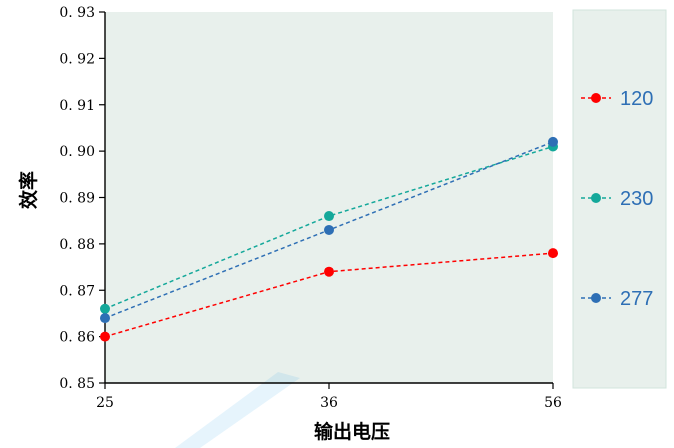 Image resolution: width=674 pixels, height=448 pixels. Describe the element at coordinates (77, 384) in the screenshot. I see `y-tick-label: 0. 85` at that location.